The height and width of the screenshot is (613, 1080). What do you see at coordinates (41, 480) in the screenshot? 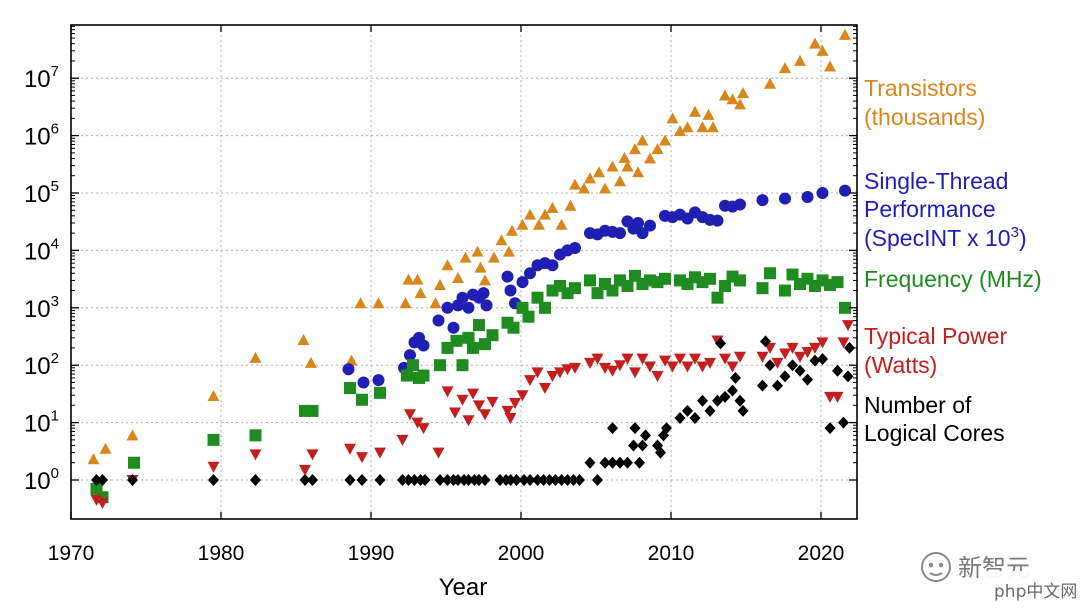
I see `y-tick-label: 10⁰` at bounding box center [41, 480].